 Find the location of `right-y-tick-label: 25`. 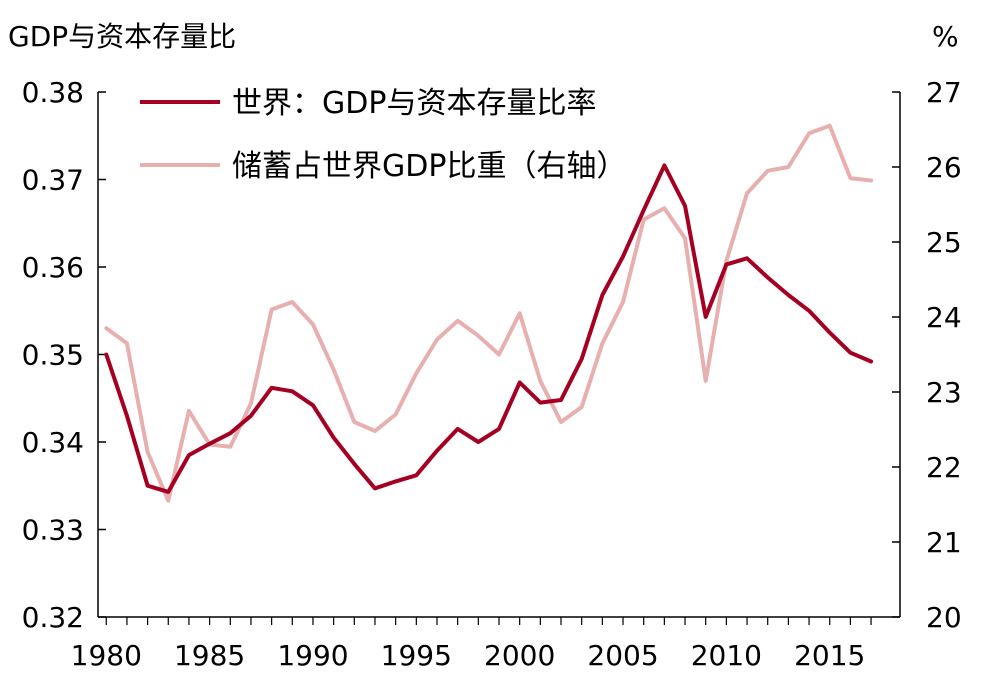

right-y-tick-label: 25 is located at coordinates (944, 242).